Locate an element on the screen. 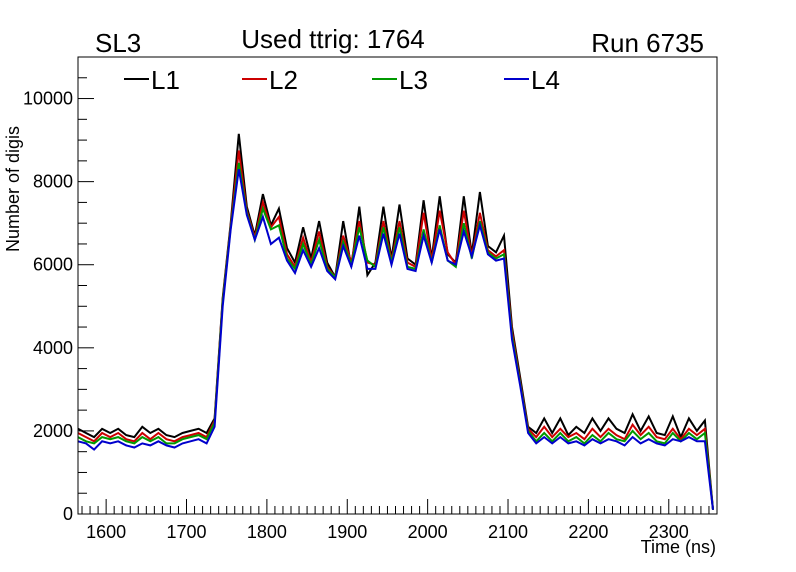  y-axis-title: Number of digis is located at coordinates (13, 189).